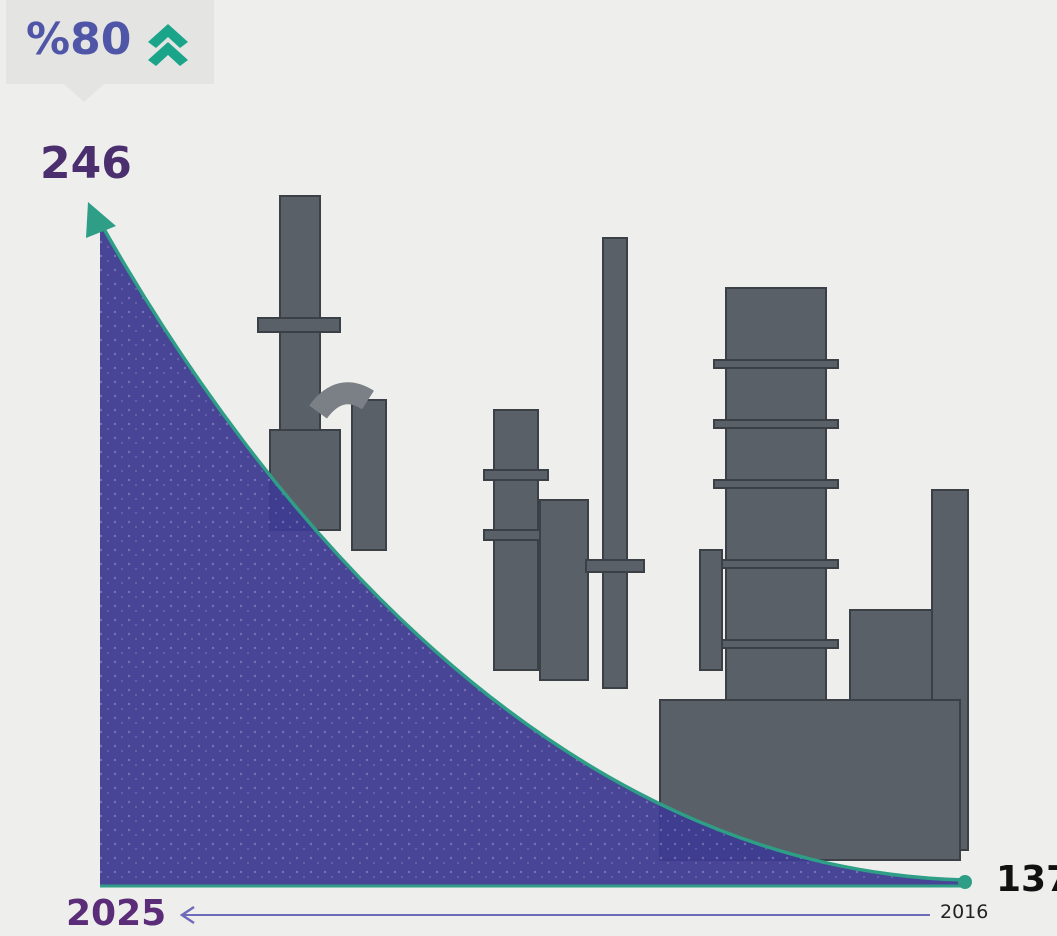 This screenshot has height=936, width=1057. I want to click on end-point, so click(965, 882).